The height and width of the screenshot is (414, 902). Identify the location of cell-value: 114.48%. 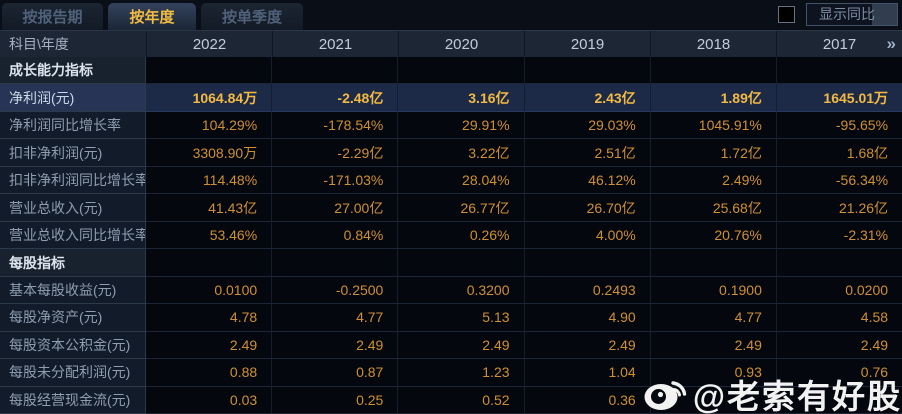
(209, 180).